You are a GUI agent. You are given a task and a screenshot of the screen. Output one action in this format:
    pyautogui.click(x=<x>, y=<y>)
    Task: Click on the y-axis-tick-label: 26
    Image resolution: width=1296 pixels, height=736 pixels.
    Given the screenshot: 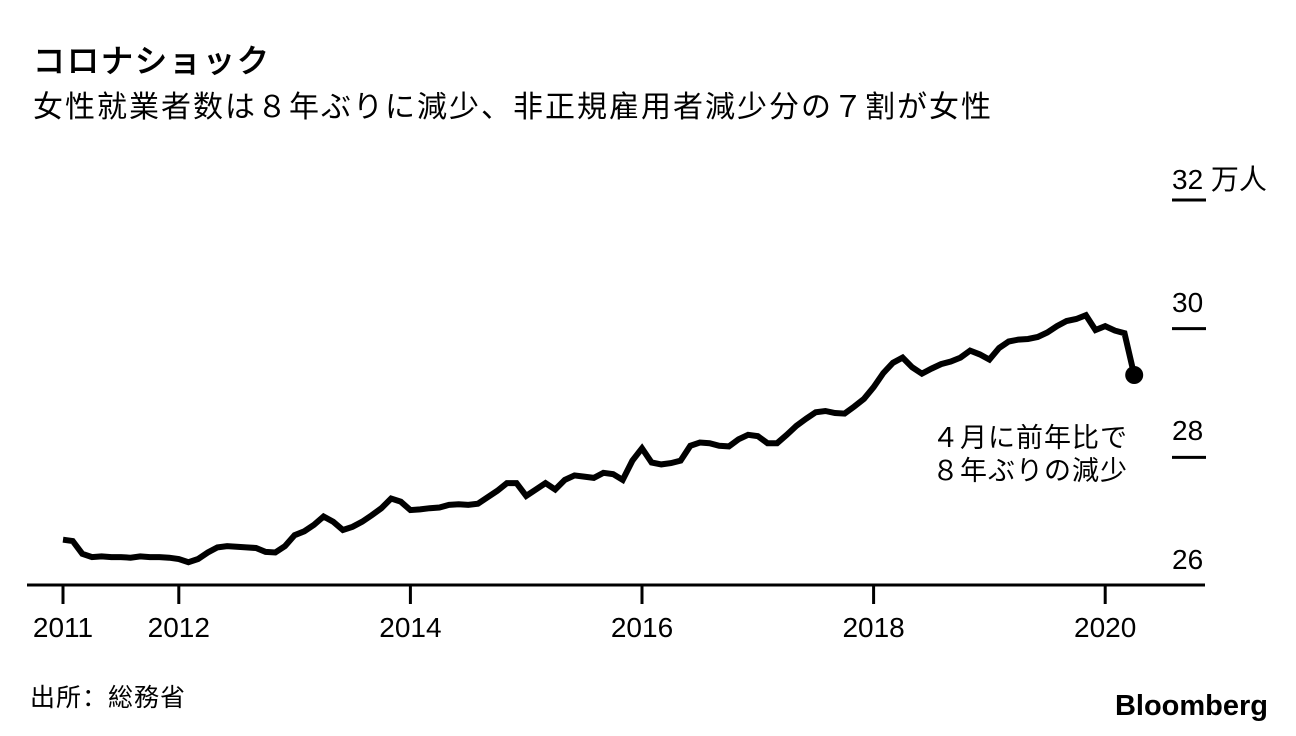 What is the action you would take?
    pyautogui.click(x=1188, y=559)
    